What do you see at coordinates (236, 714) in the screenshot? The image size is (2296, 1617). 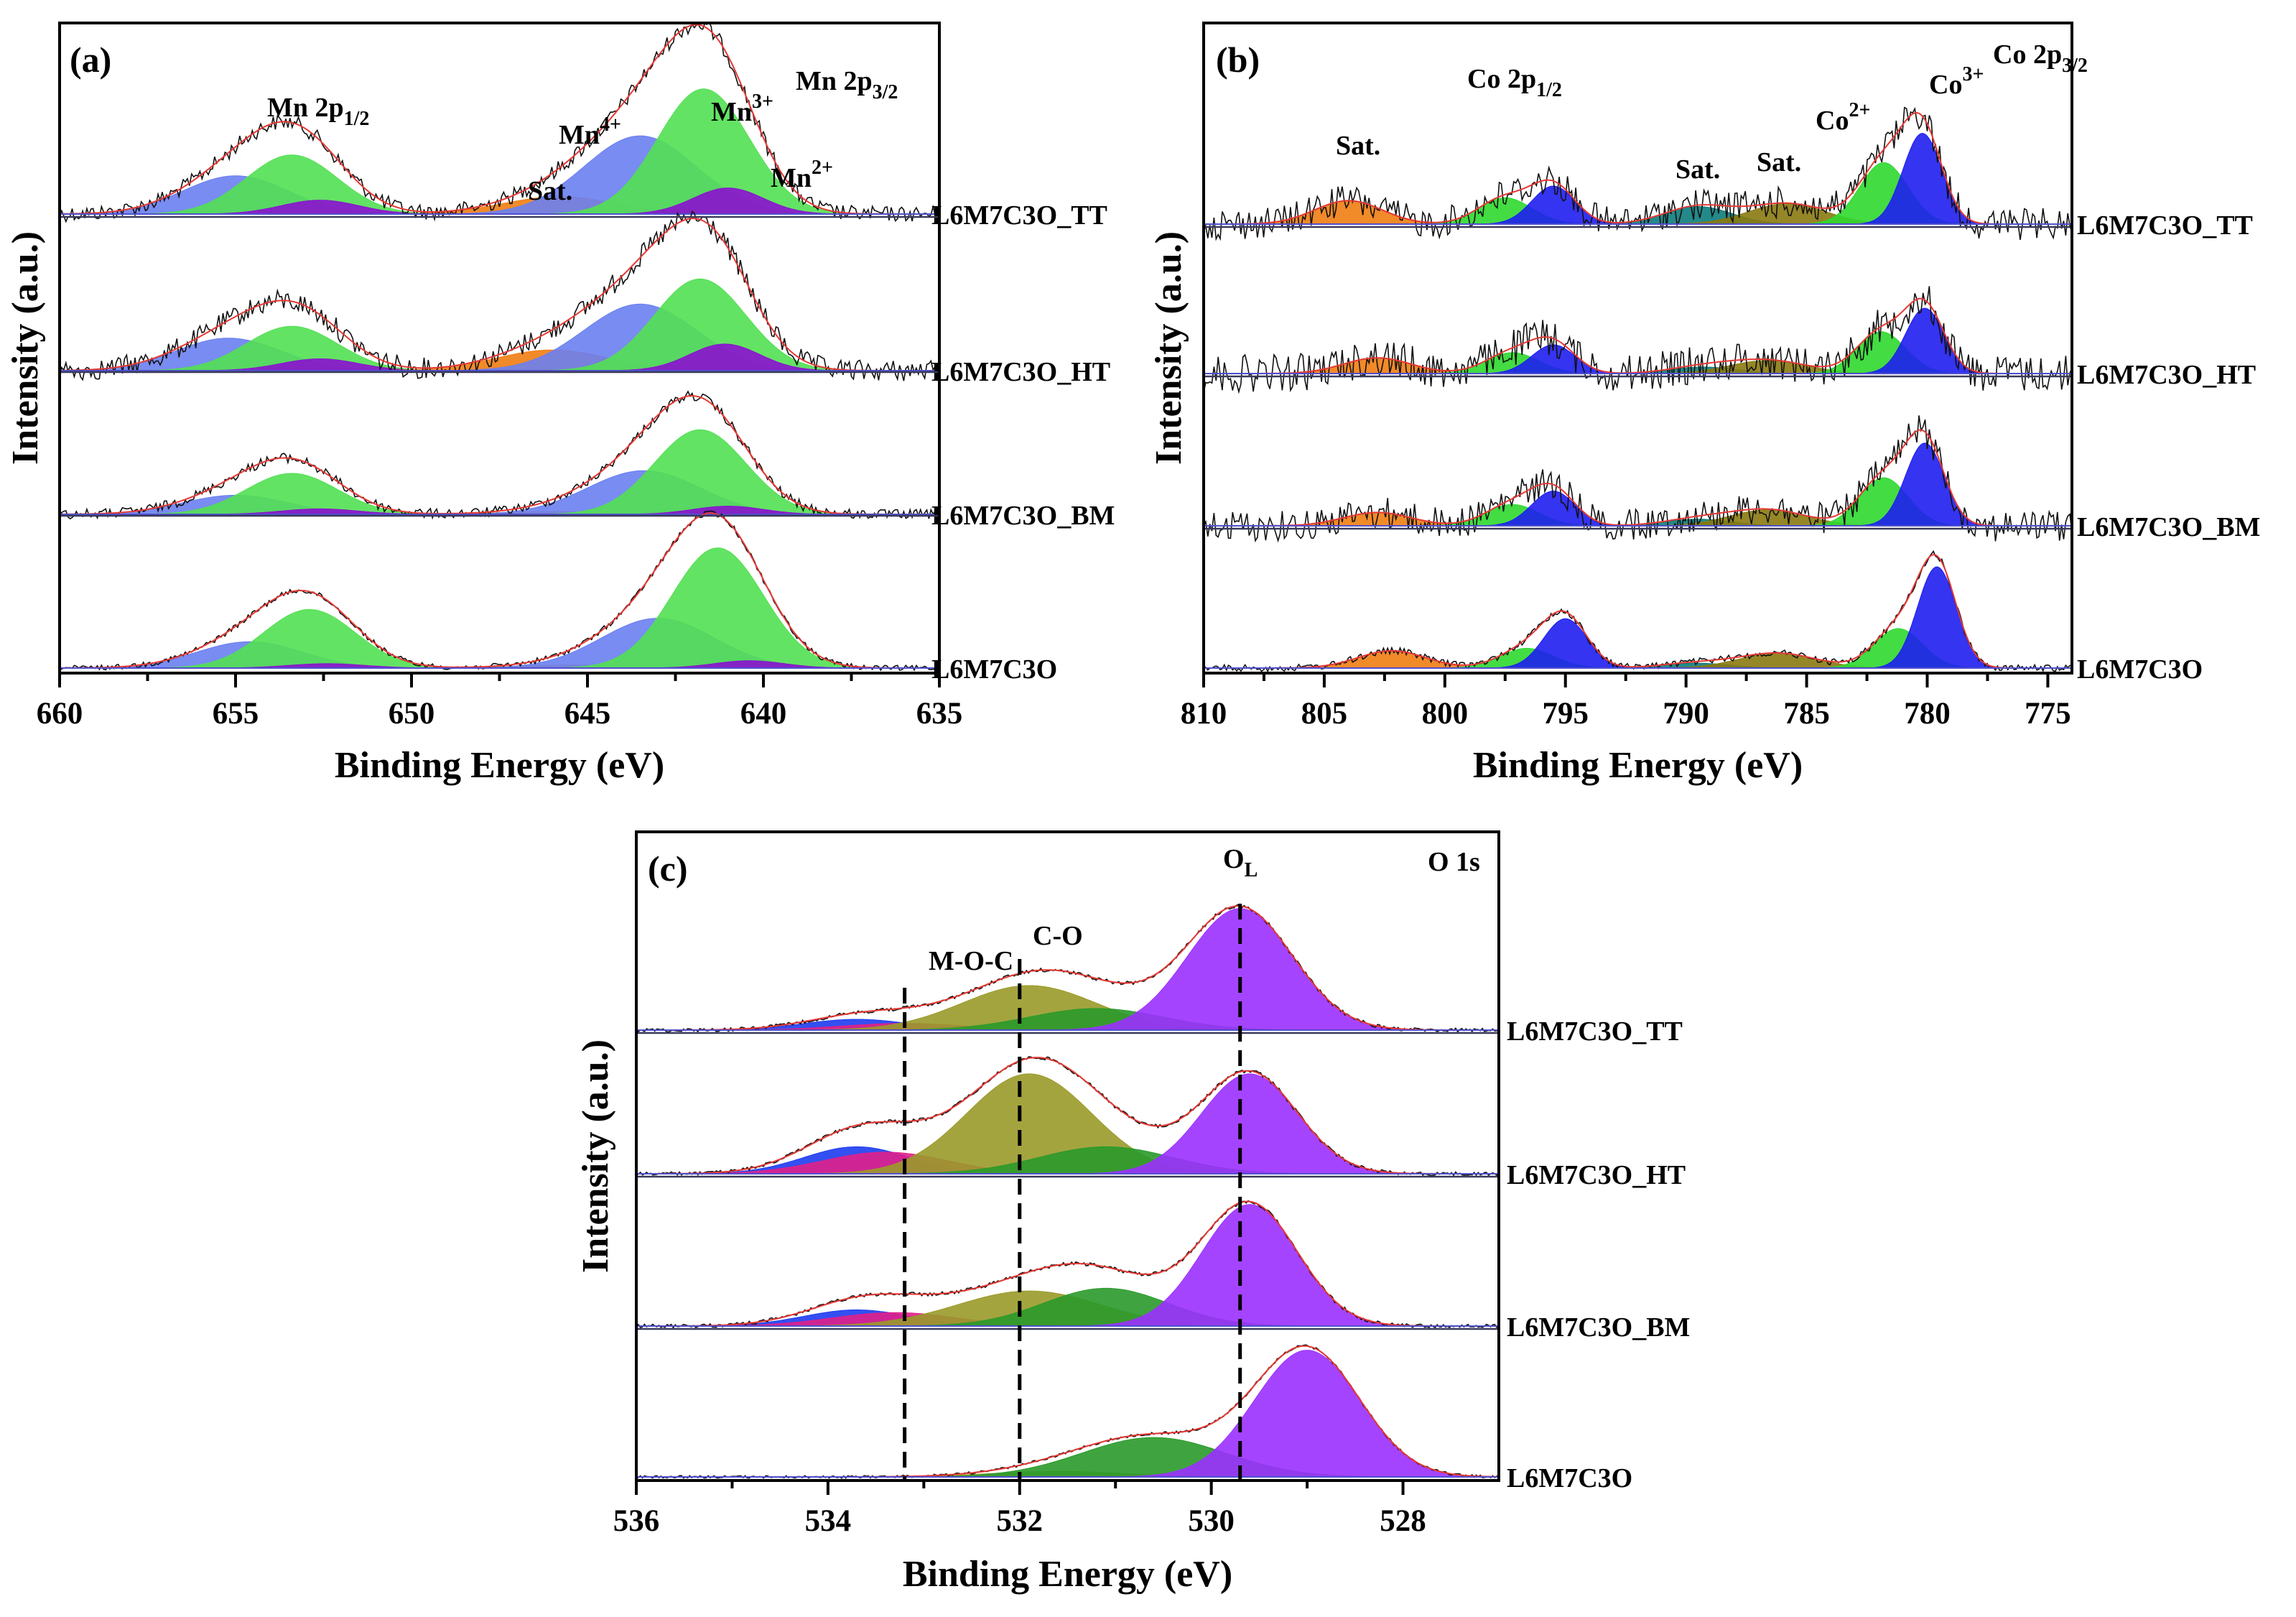 I see `x-tick-label: 655` at bounding box center [236, 714].